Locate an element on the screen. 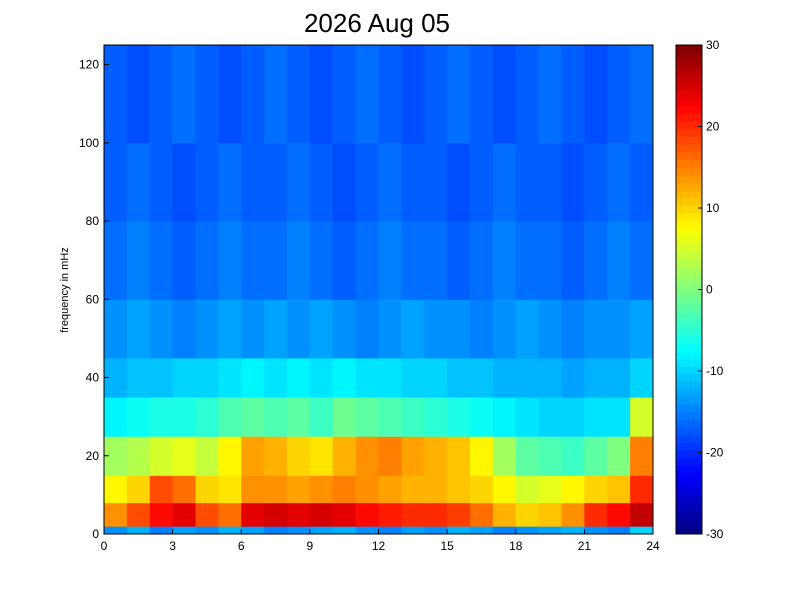  colorbar-tick-label: -30 is located at coordinates (715, 534).